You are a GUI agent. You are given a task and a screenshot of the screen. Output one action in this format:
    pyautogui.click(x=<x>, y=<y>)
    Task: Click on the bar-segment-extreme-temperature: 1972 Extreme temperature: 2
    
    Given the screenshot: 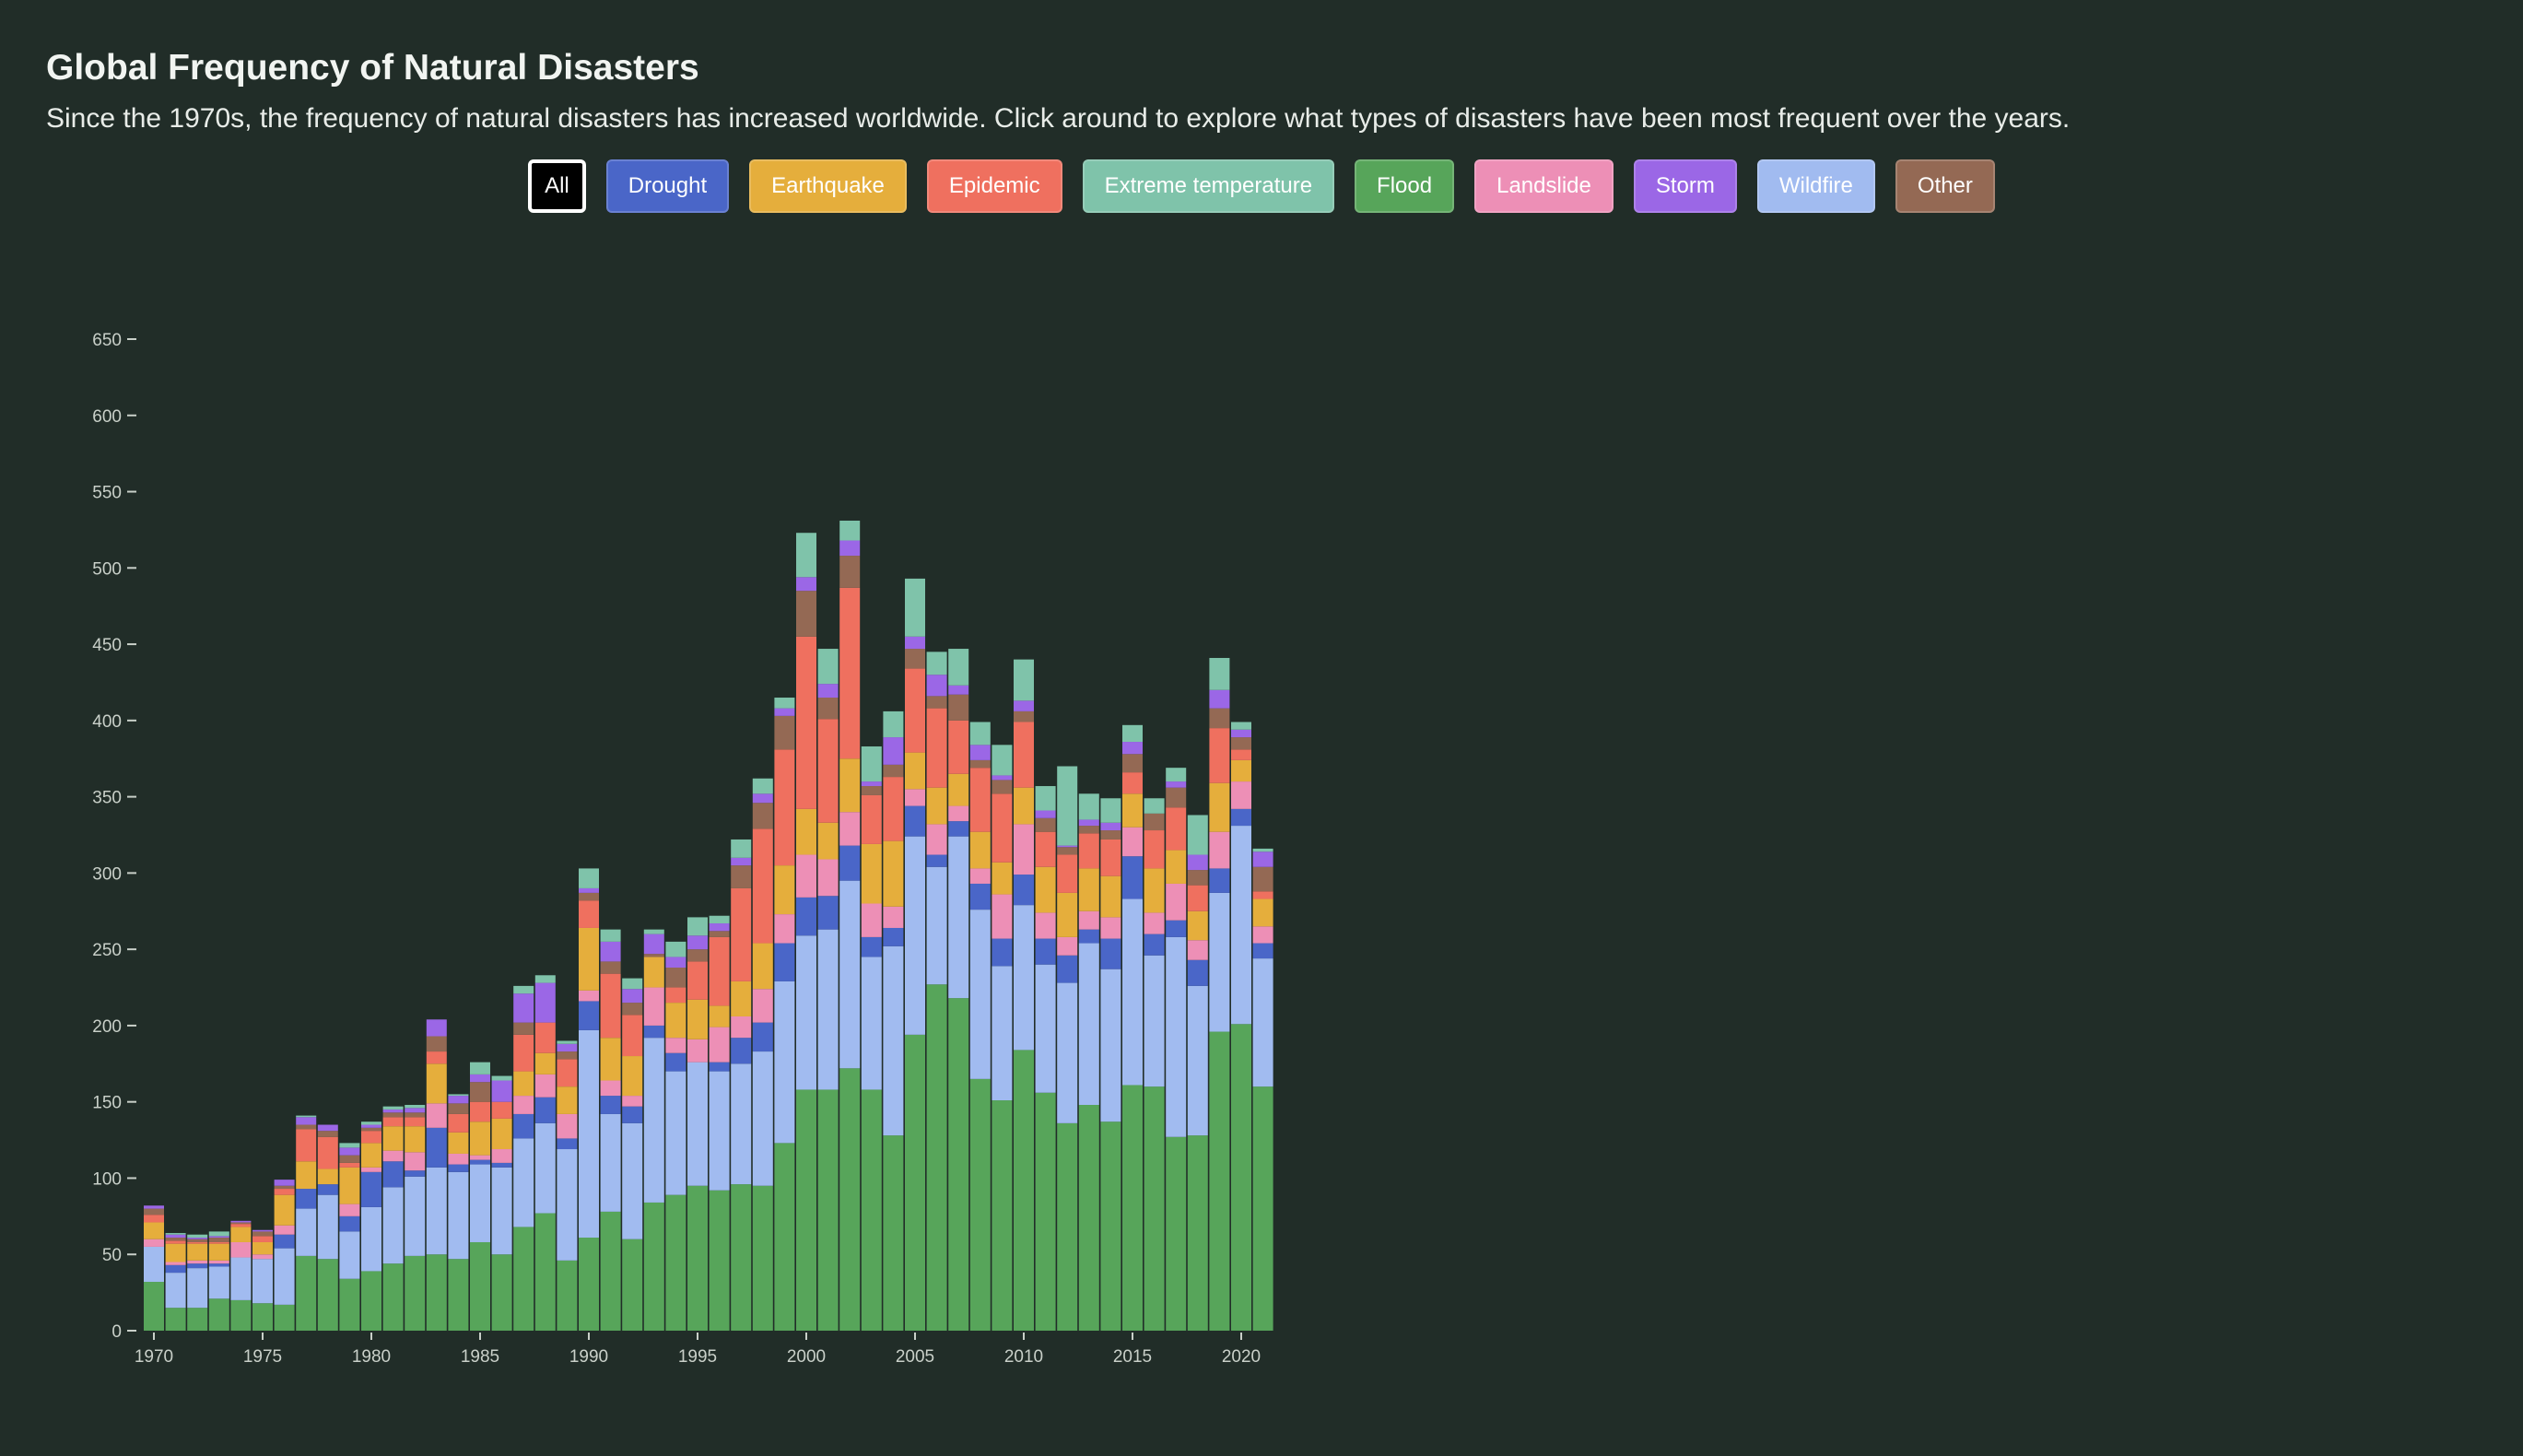 What is the action you would take?
    pyautogui.click(x=197, y=1236)
    